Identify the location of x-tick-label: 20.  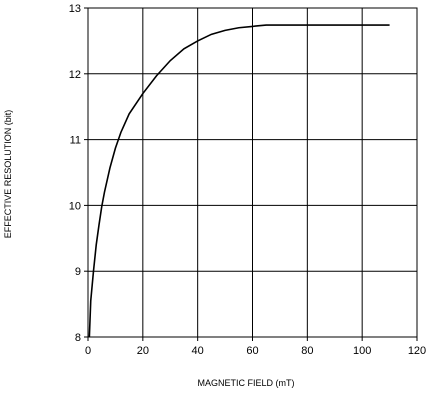
(143, 351).